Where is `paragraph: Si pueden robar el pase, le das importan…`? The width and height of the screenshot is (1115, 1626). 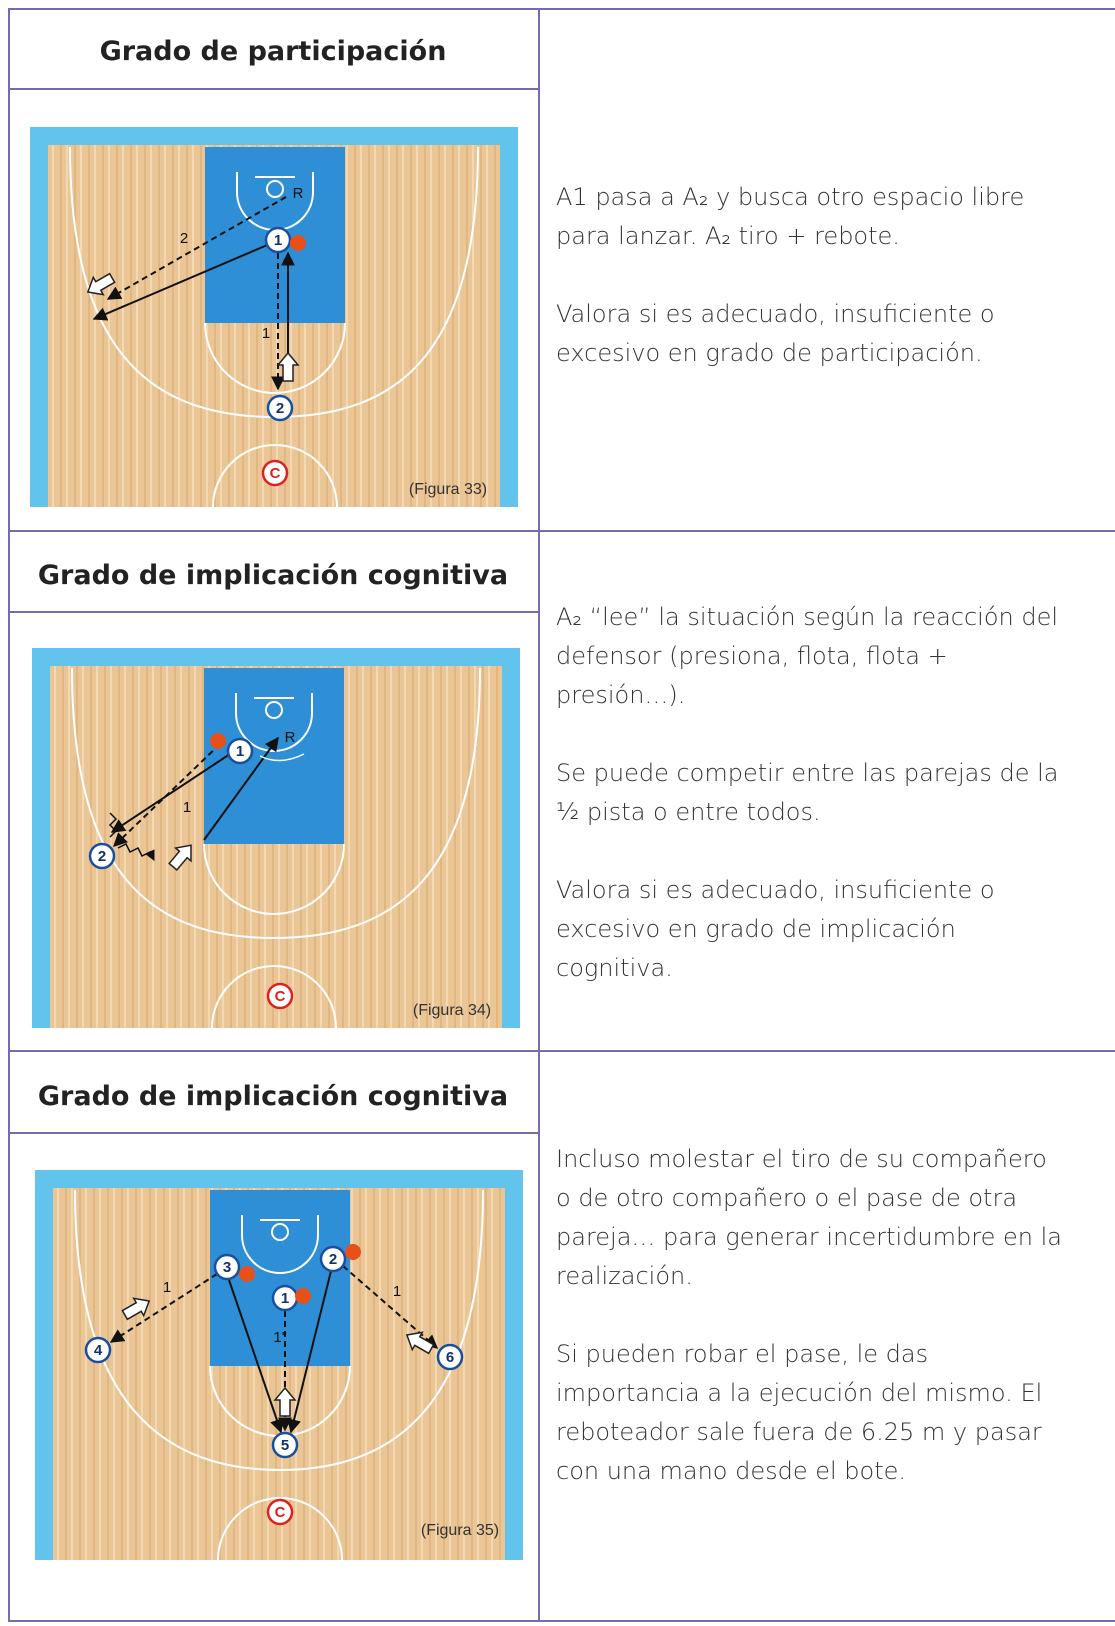 paragraph: Si pueden robar el pase, le das importan… is located at coordinates (799, 1412).